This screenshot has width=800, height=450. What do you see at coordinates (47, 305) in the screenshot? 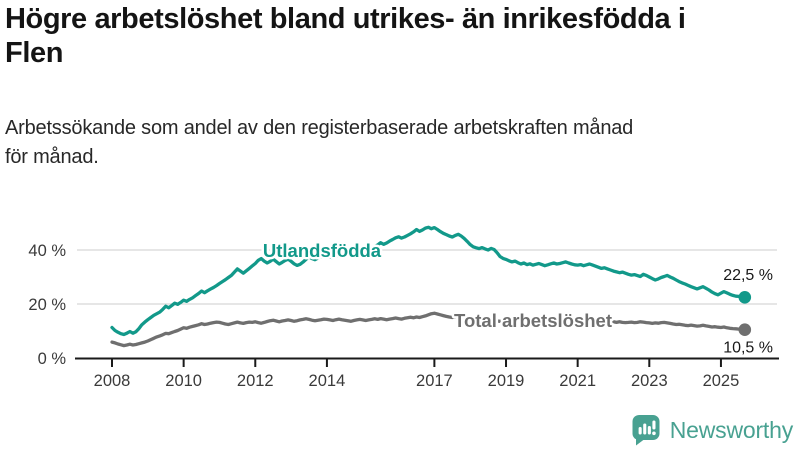
I see `y-tick-label: 20 %` at bounding box center [47, 305].